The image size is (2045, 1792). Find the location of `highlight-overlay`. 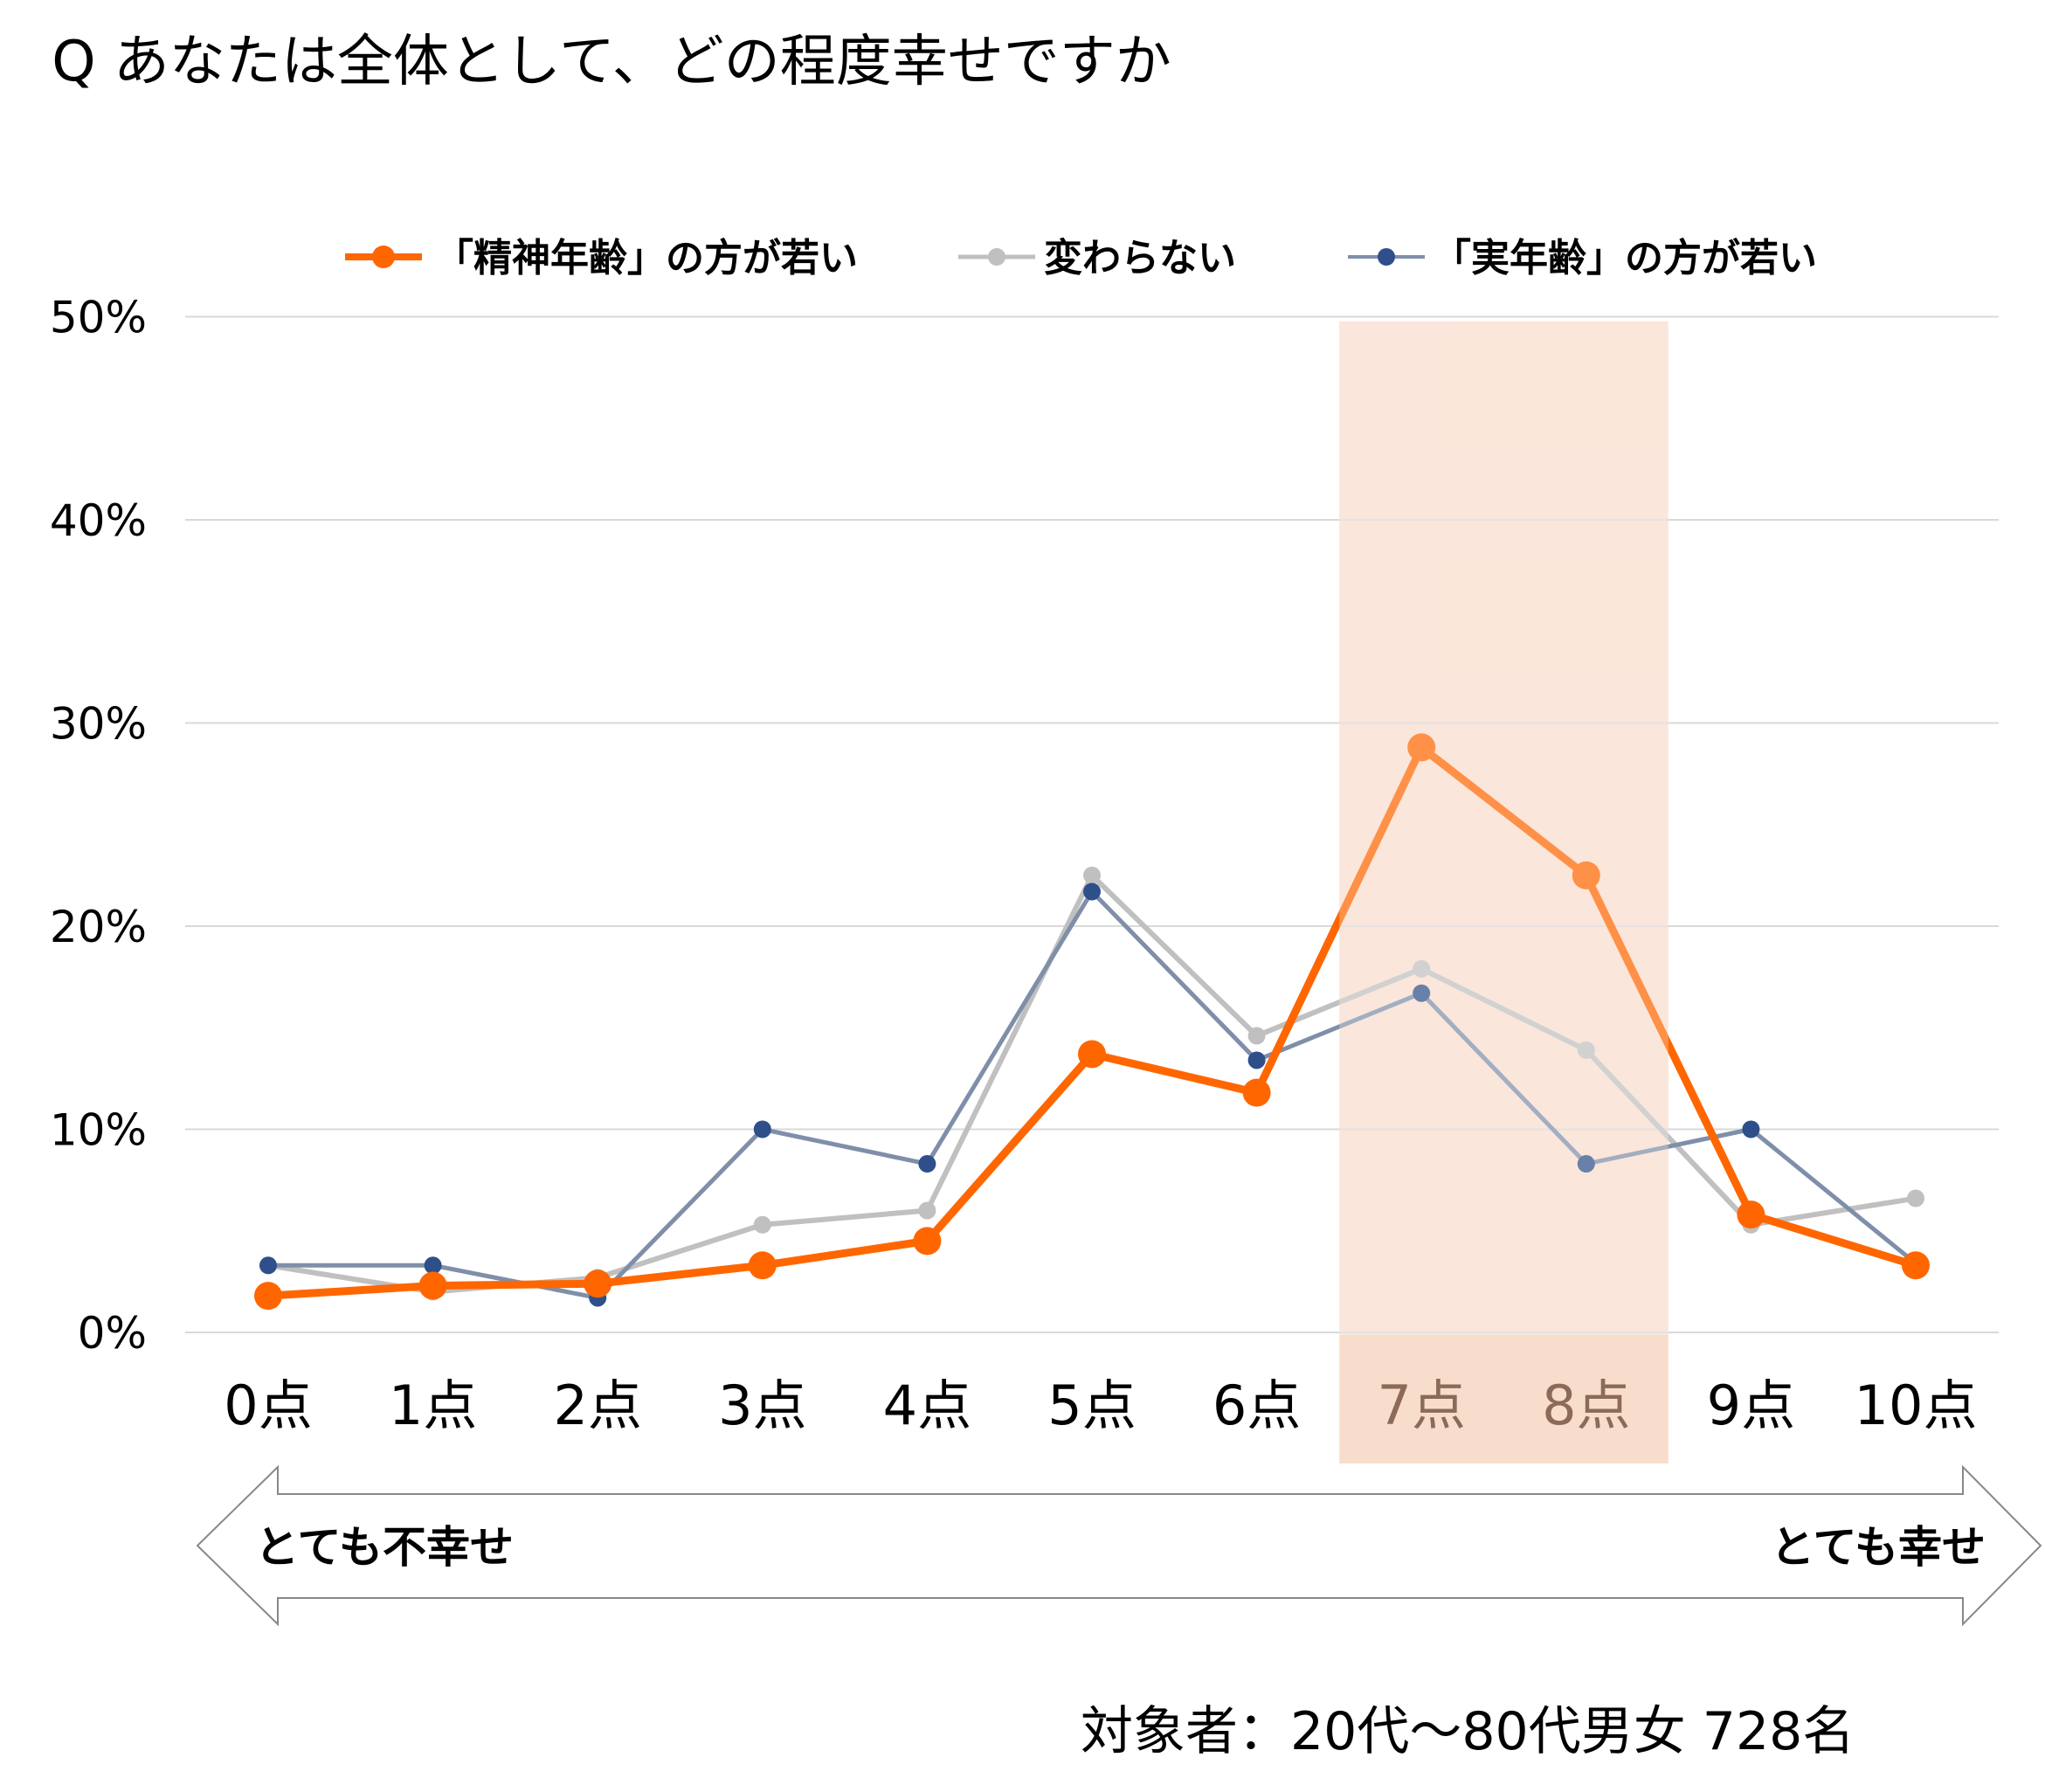

highlight-overlay is located at coordinates (1503, 828).